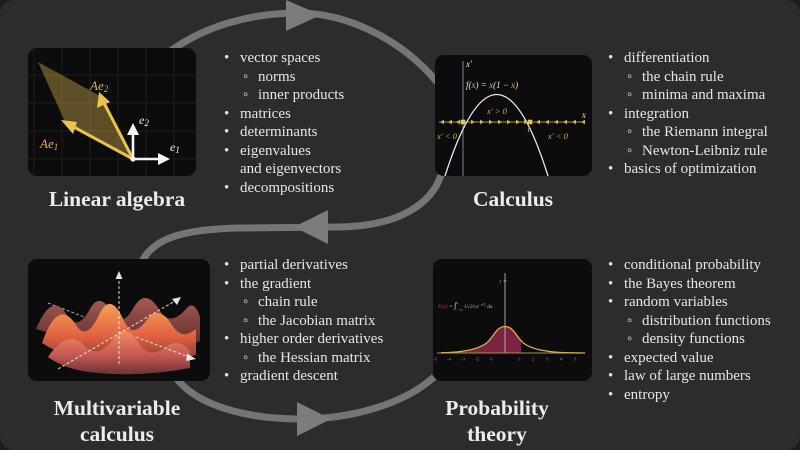  What do you see at coordinates (301, 95) in the screenshot?
I see `list-item-label: inner products` at bounding box center [301, 95].